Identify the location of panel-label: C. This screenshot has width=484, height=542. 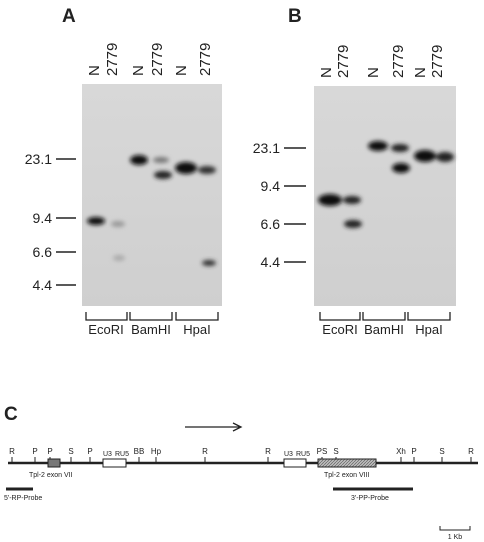
(11, 414).